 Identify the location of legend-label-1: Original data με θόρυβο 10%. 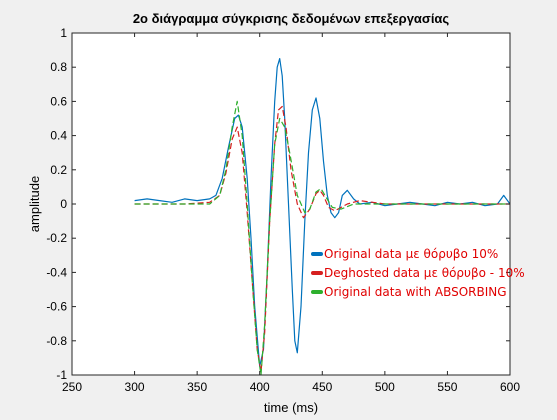
(411, 254).